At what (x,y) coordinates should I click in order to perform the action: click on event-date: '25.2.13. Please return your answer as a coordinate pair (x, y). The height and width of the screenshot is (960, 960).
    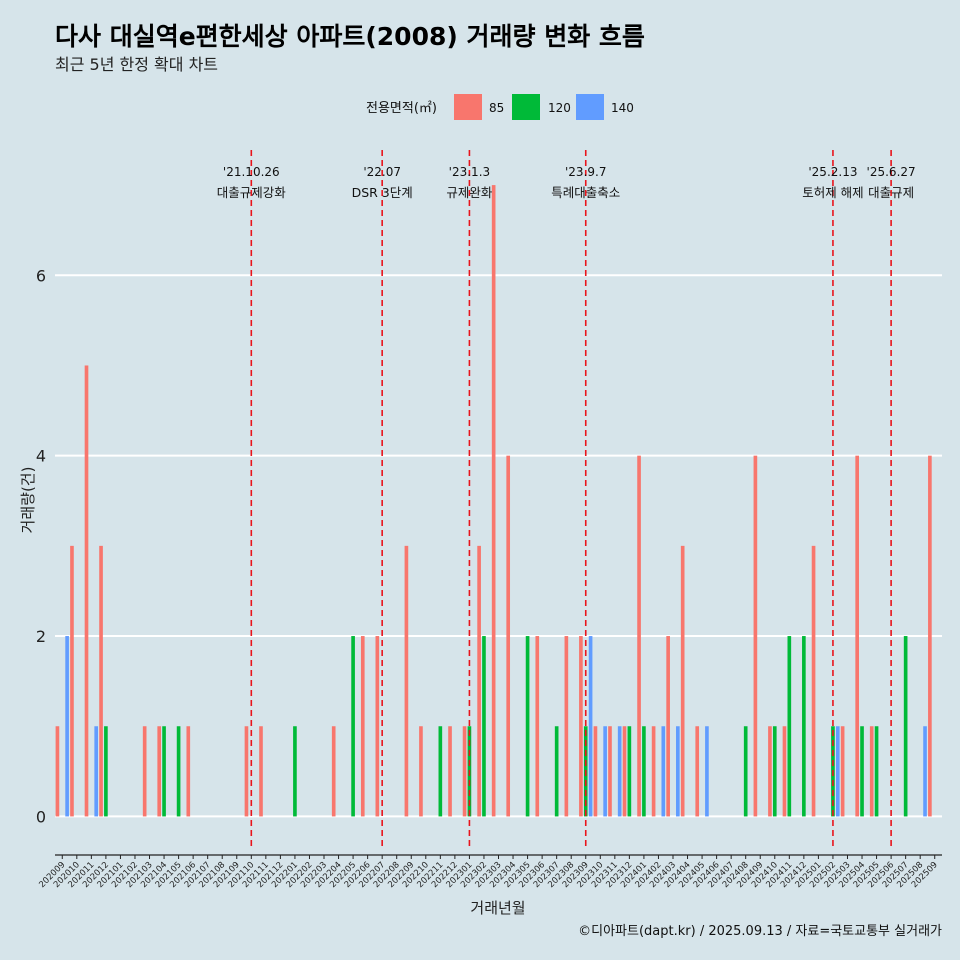
    Looking at the image, I should click on (832, 172).